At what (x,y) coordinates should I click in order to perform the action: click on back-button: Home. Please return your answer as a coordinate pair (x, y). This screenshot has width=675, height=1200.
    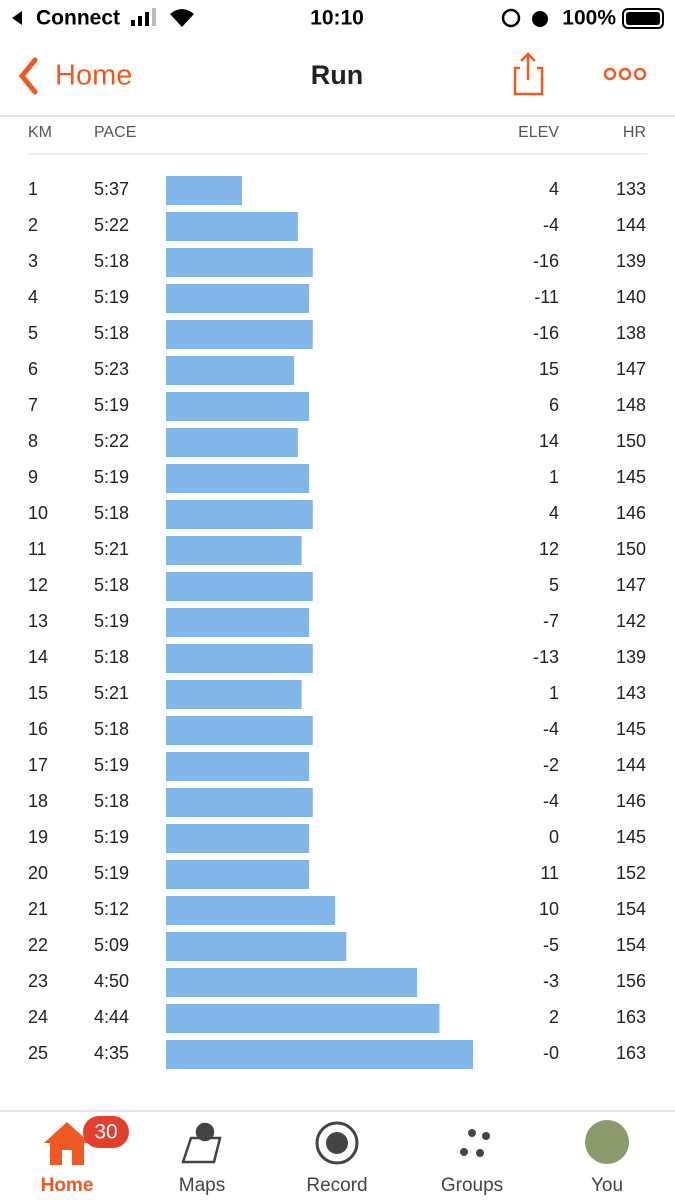
    Looking at the image, I should click on (93, 76).